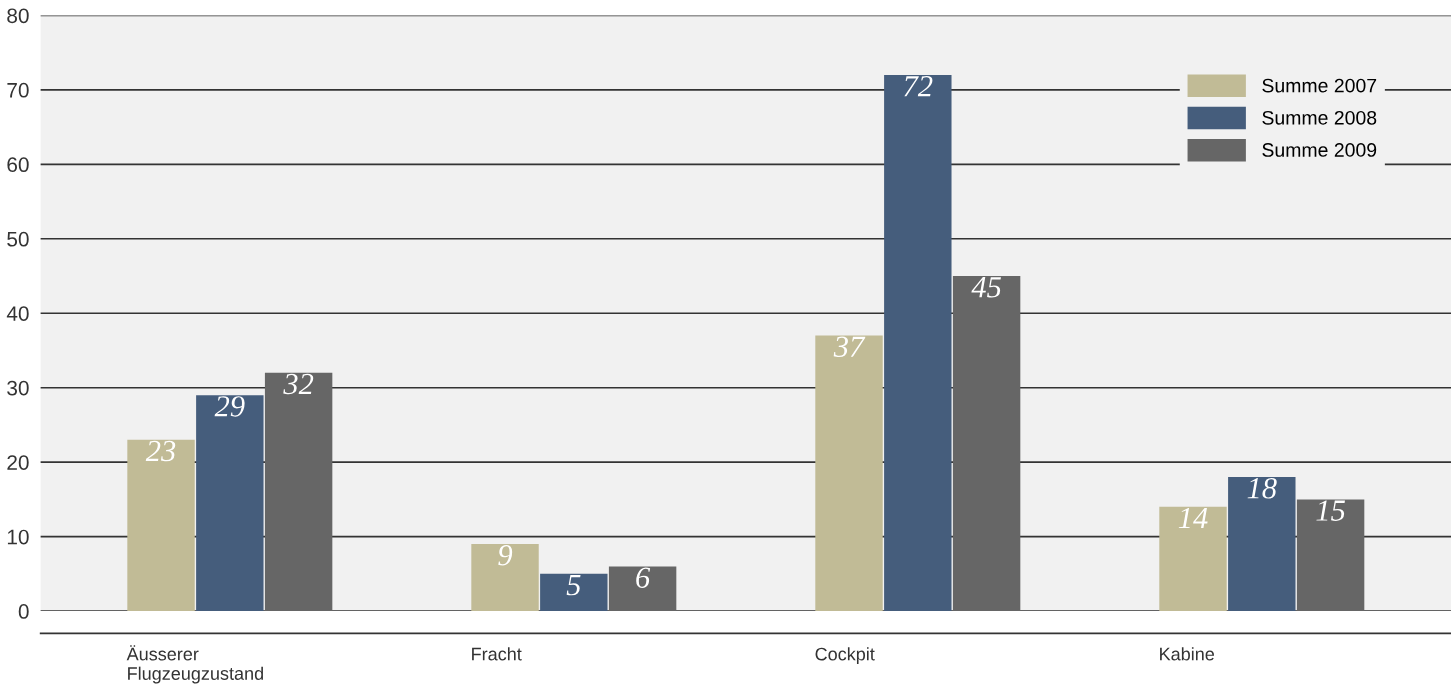 The height and width of the screenshot is (700, 1451). Describe the element at coordinates (1319, 150) in the screenshot. I see `legend-label: Summe 2009` at that location.